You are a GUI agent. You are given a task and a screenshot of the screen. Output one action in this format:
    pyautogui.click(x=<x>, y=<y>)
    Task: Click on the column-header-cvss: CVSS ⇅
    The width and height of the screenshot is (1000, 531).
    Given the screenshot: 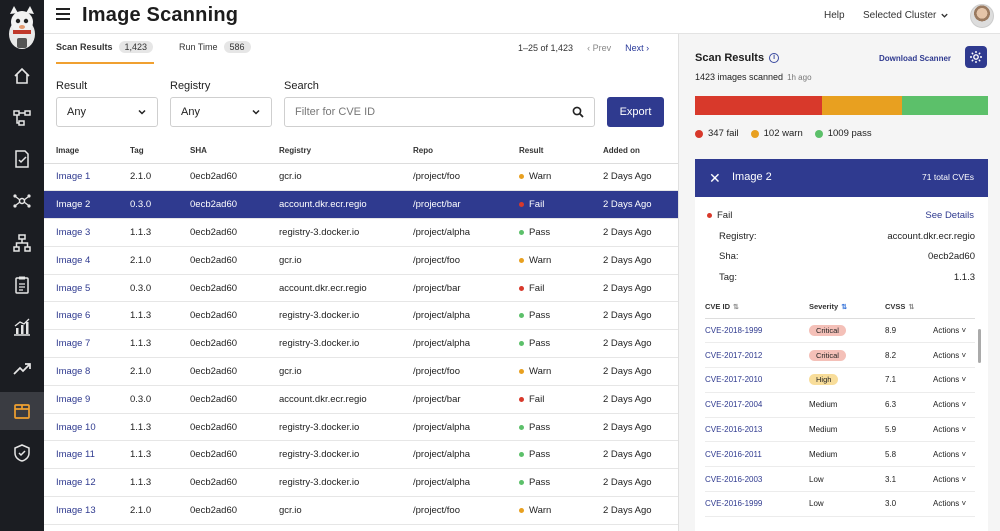 What is the action you would take?
    pyautogui.click(x=909, y=307)
    